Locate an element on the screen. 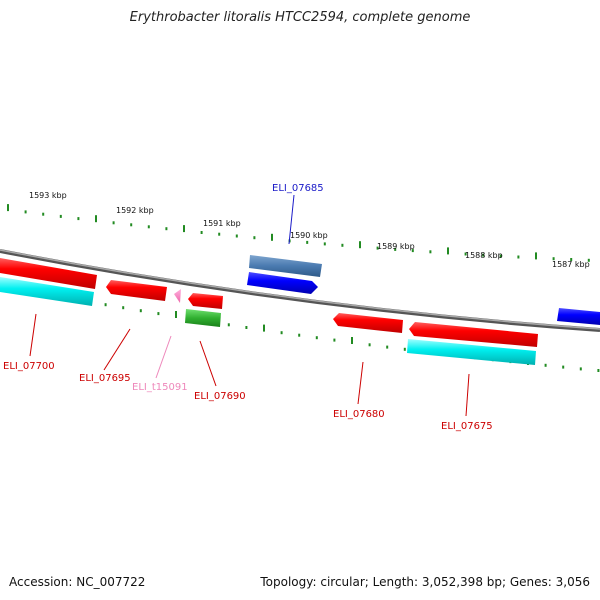  gene-label-ELI_07680: ELI_07680 is located at coordinates (359, 414).